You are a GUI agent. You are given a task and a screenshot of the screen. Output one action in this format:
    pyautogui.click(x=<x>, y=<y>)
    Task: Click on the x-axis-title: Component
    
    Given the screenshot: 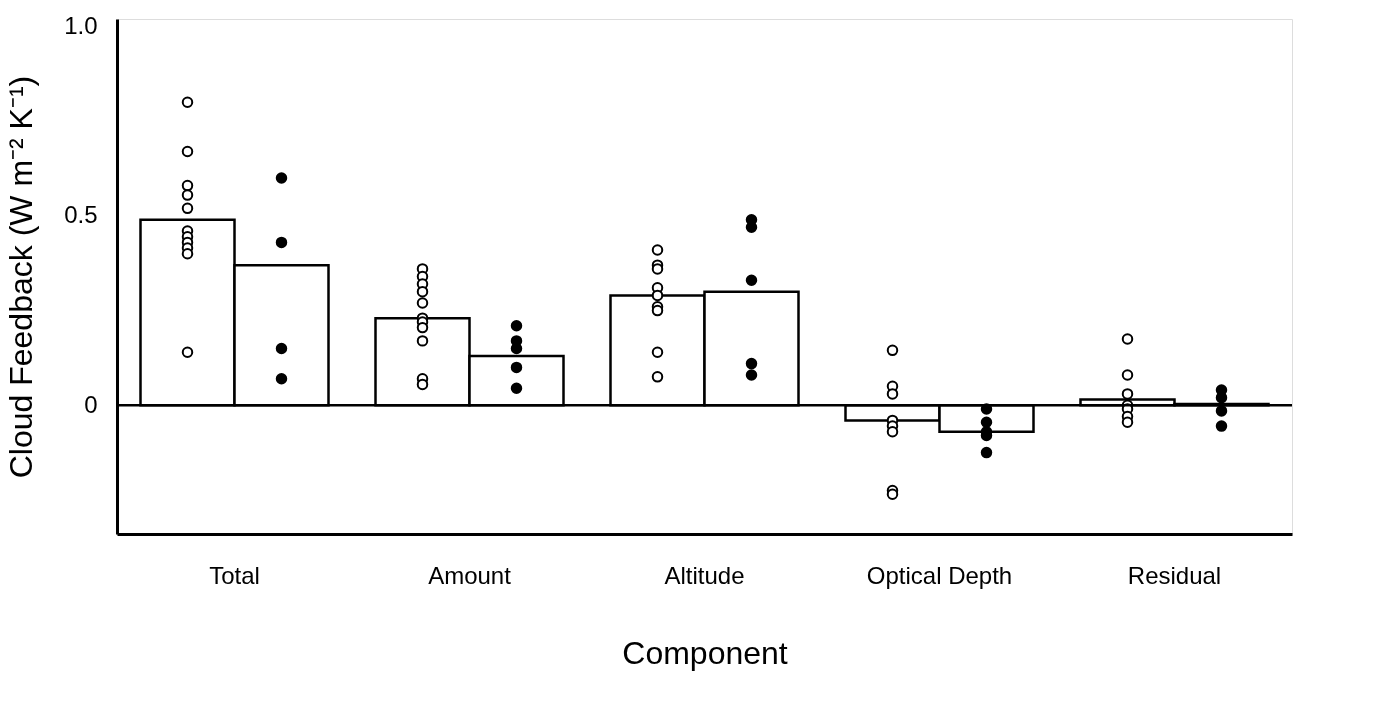 What is the action you would take?
    pyautogui.click(x=705, y=652)
    